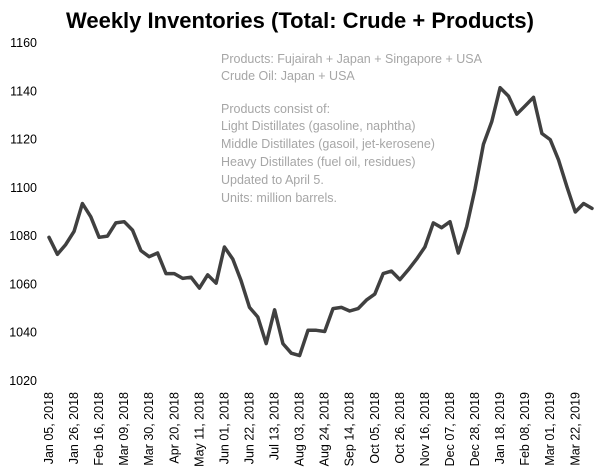 This screenshot has width=606, height=474. What do you see at coordinates (325, 429) in the screenshot?
I see `x-tick-label: Aug 24, 2018` at bounding box center [325, 429].